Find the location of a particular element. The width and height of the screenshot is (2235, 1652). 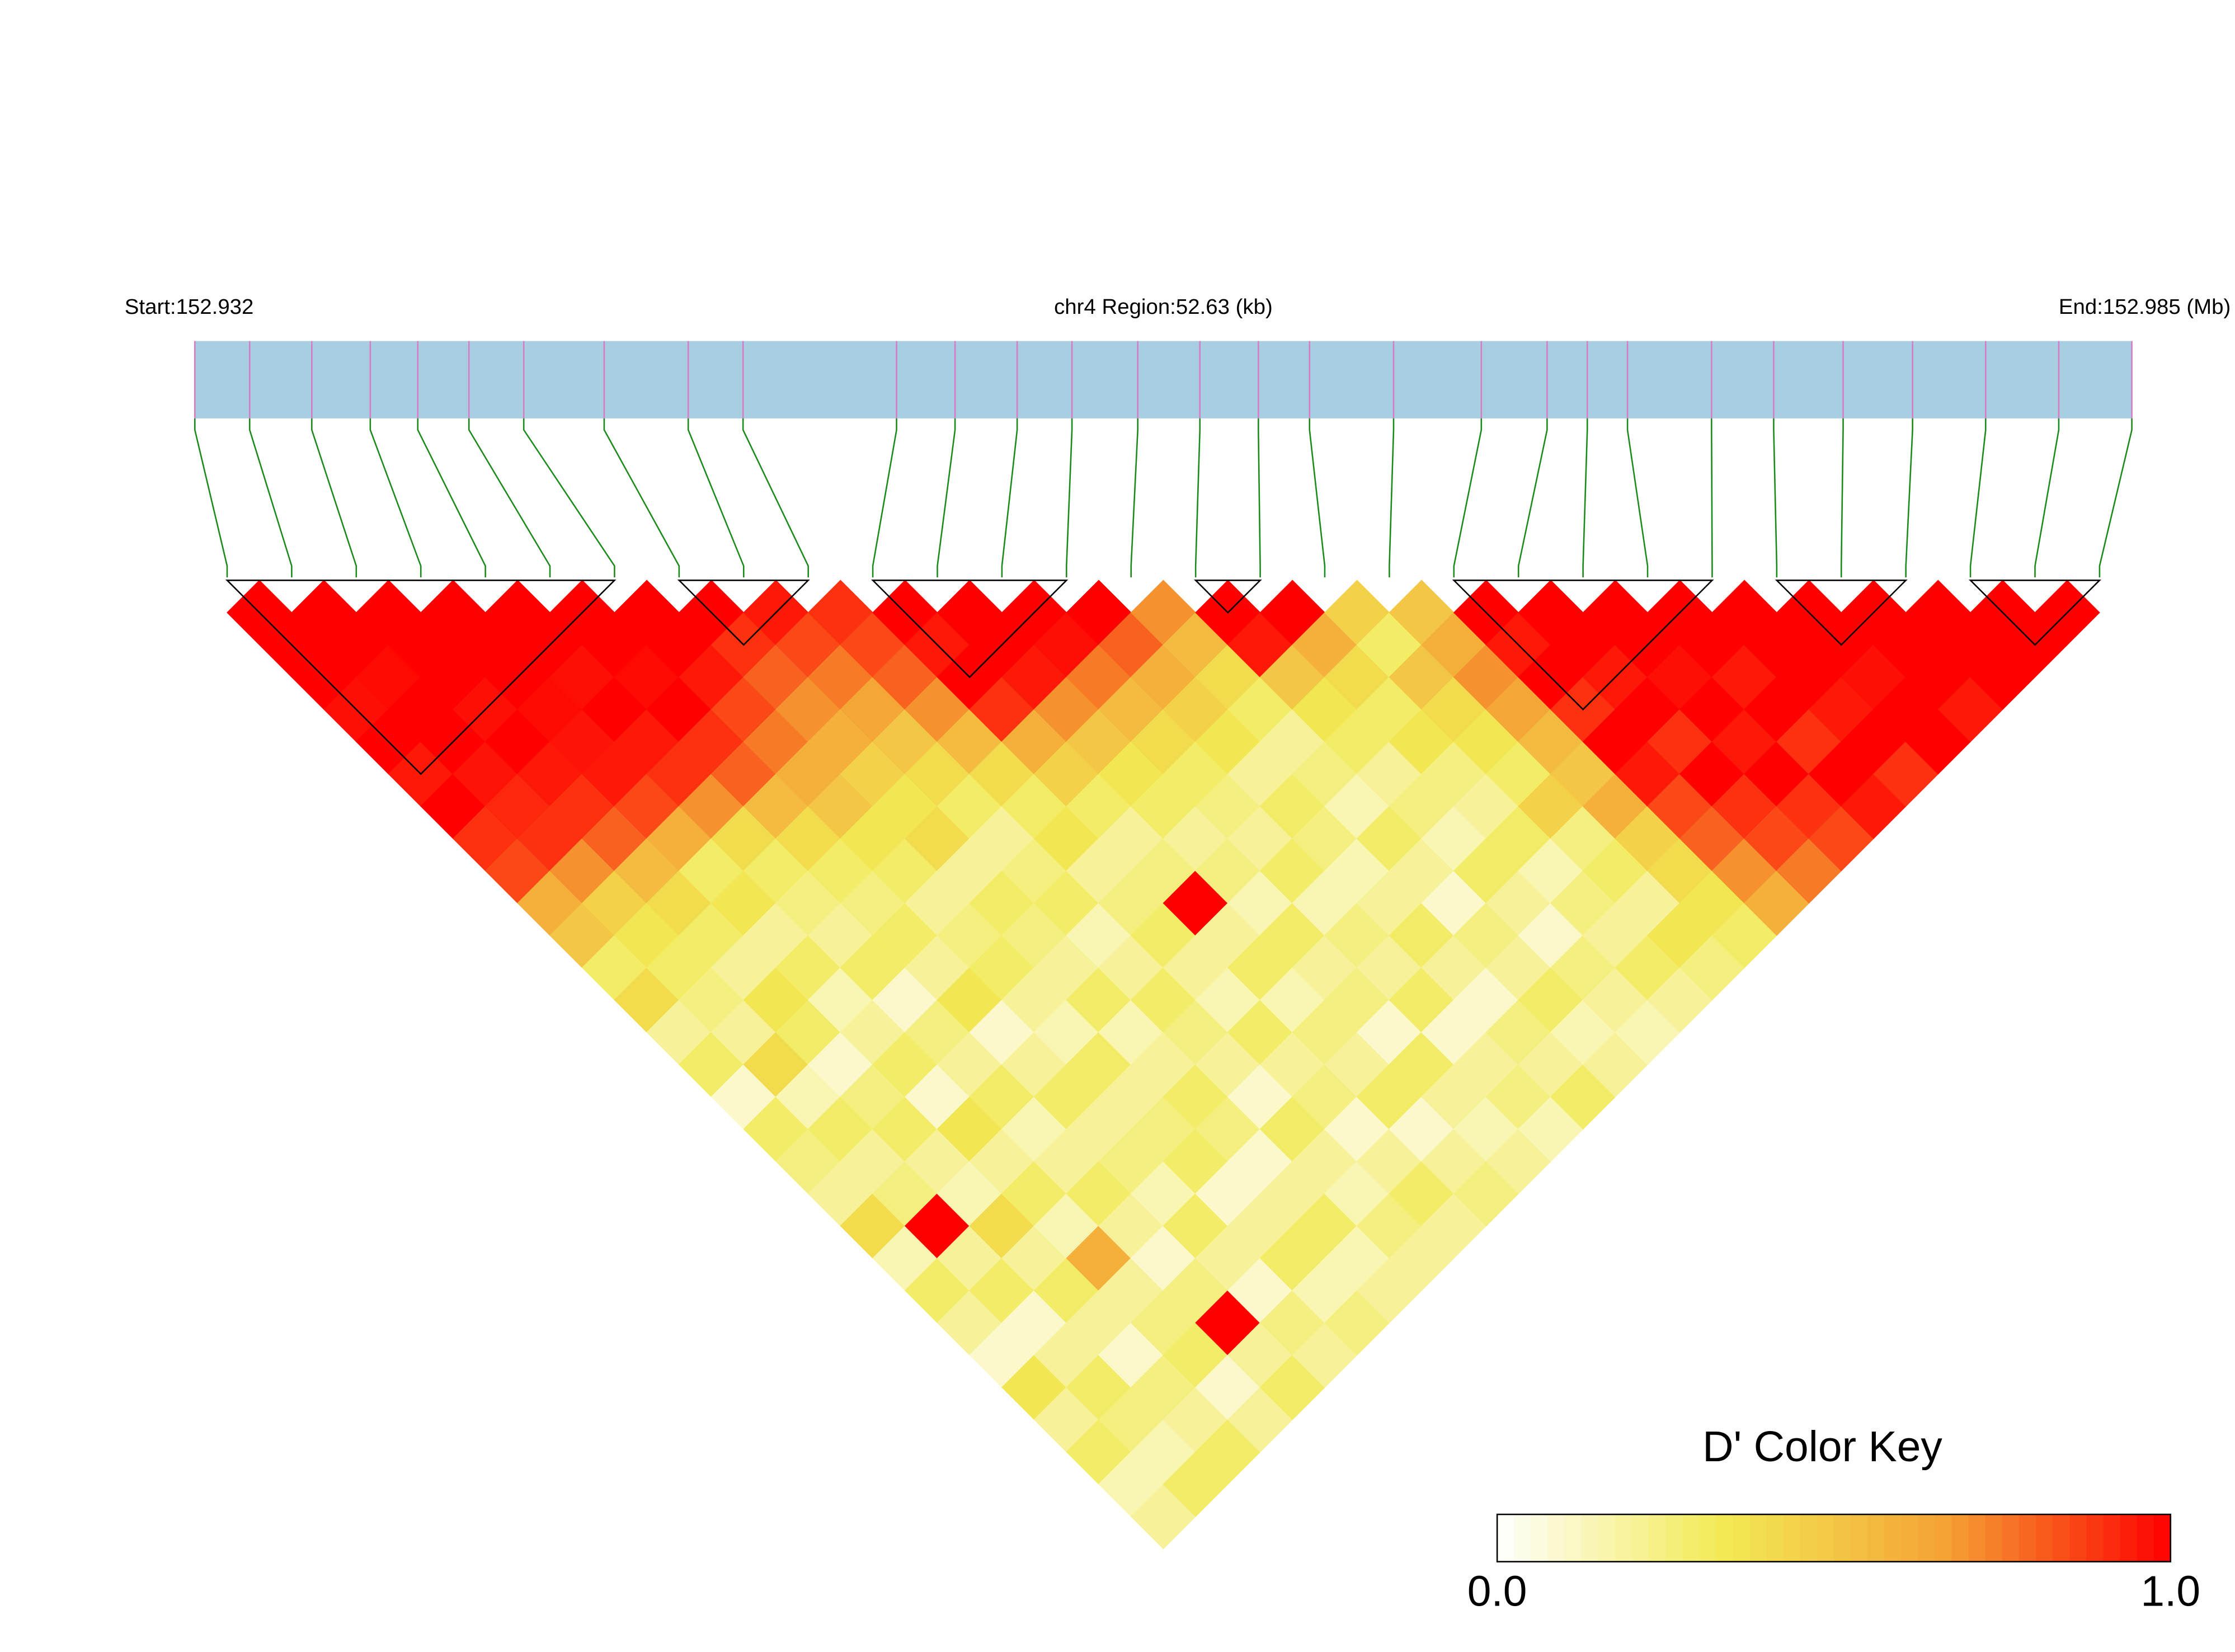

gene-bar is located at coordinates (1163, 379).